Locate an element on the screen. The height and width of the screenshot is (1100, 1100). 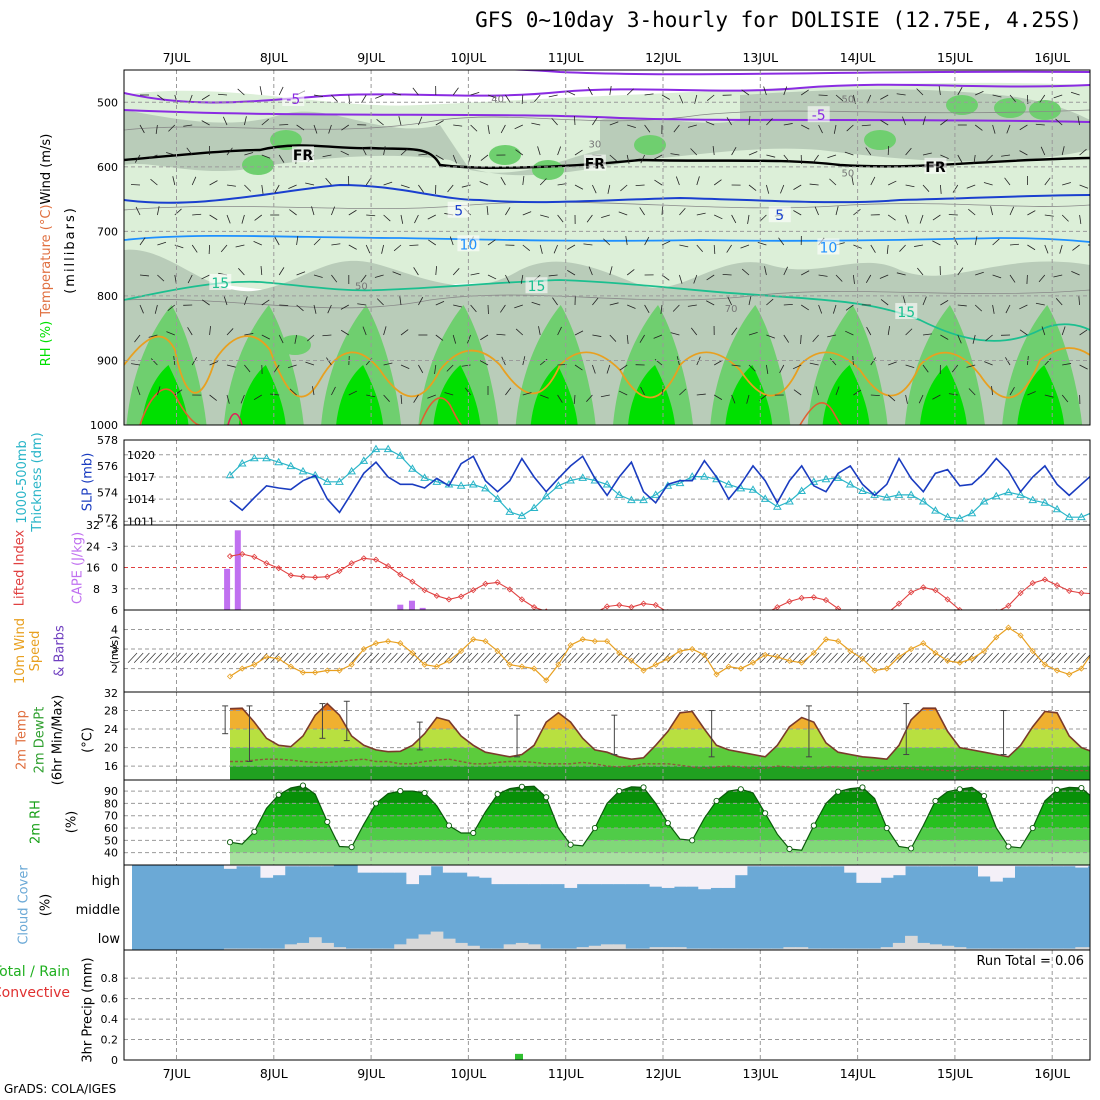
axis-label: (6hr Min/Max) is located at coordinates (58, 740).